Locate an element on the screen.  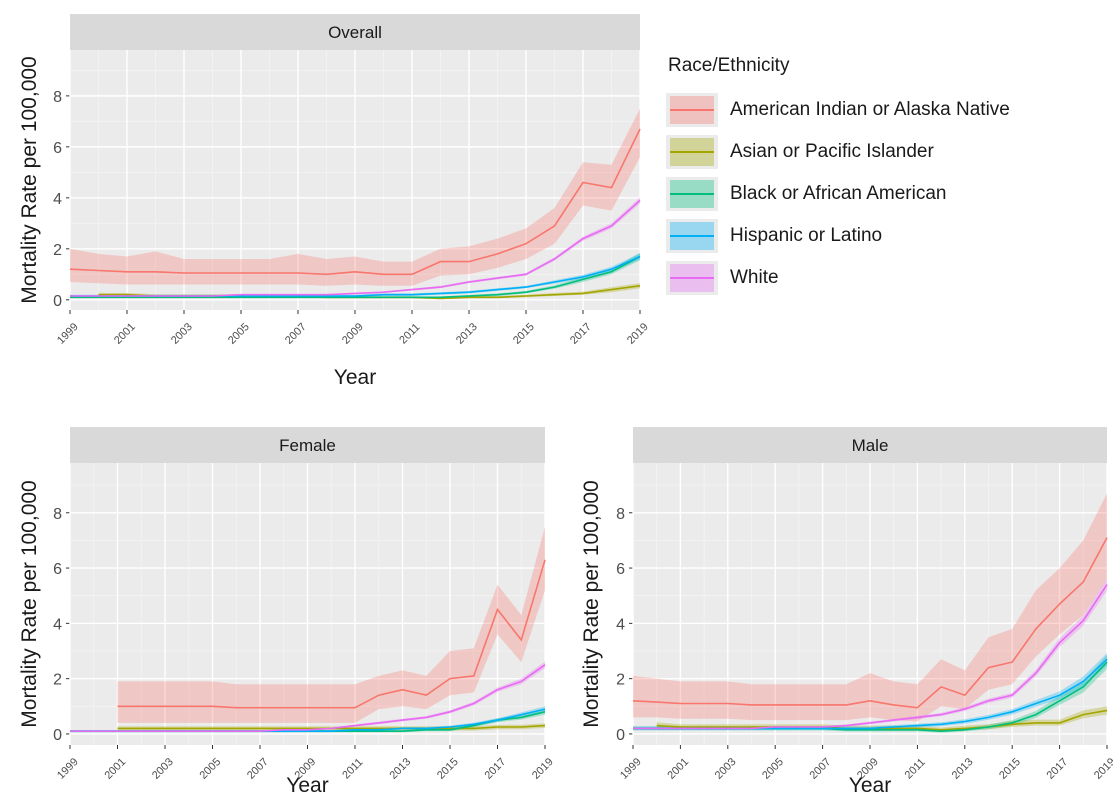
legend-item: Asian or Pacific Islander is located at coordinates (886, 152).